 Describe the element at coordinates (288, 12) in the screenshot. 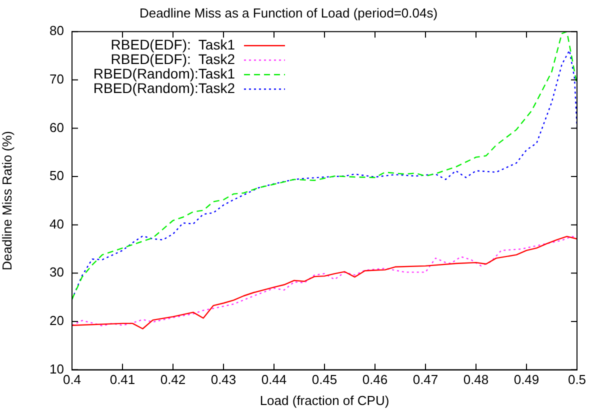

I see `chart-title: Deadline Miss as a Function of Load (period=0.04s)` at that location.